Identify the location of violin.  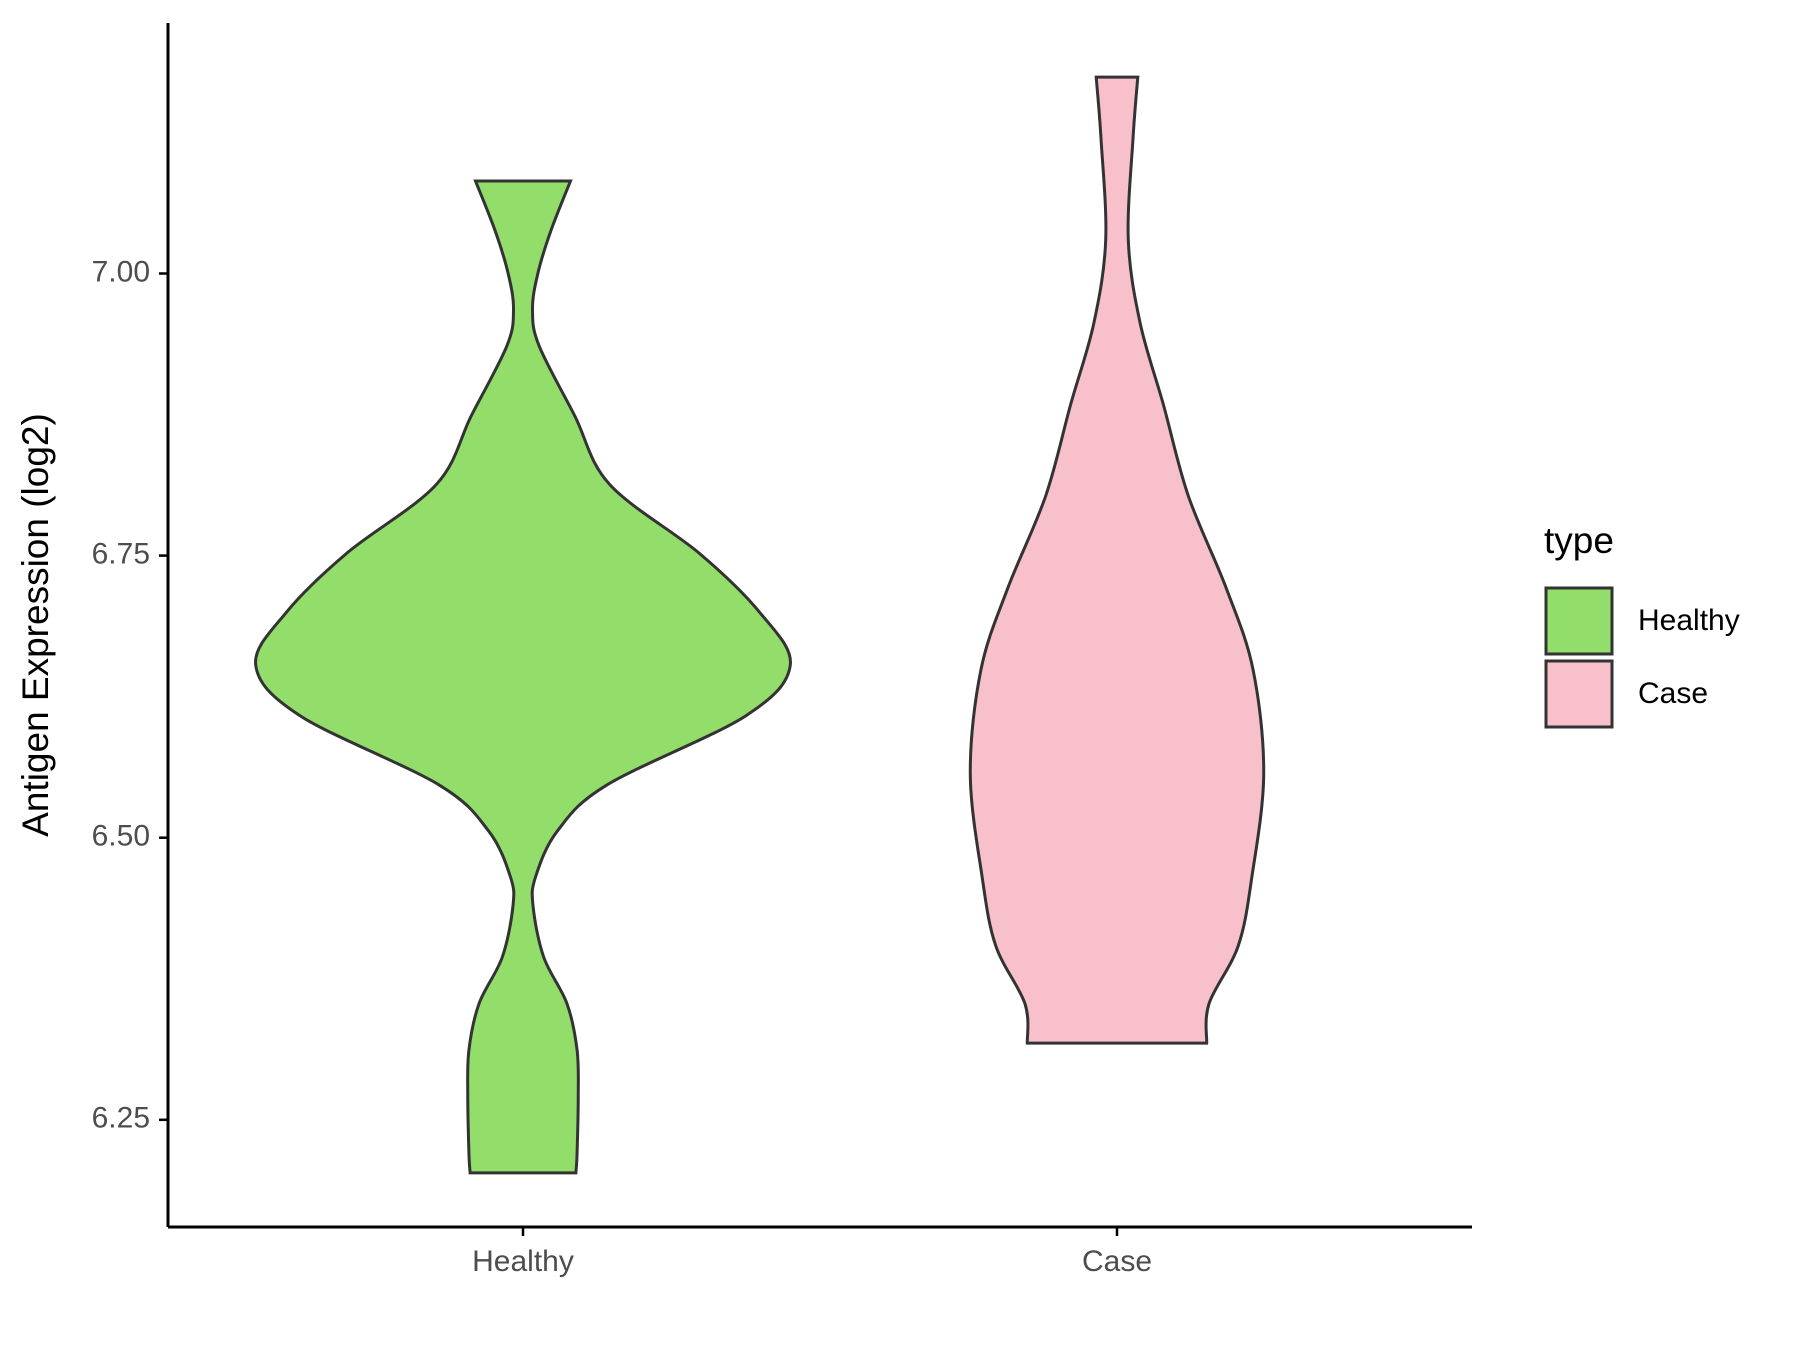
(1117, 560).